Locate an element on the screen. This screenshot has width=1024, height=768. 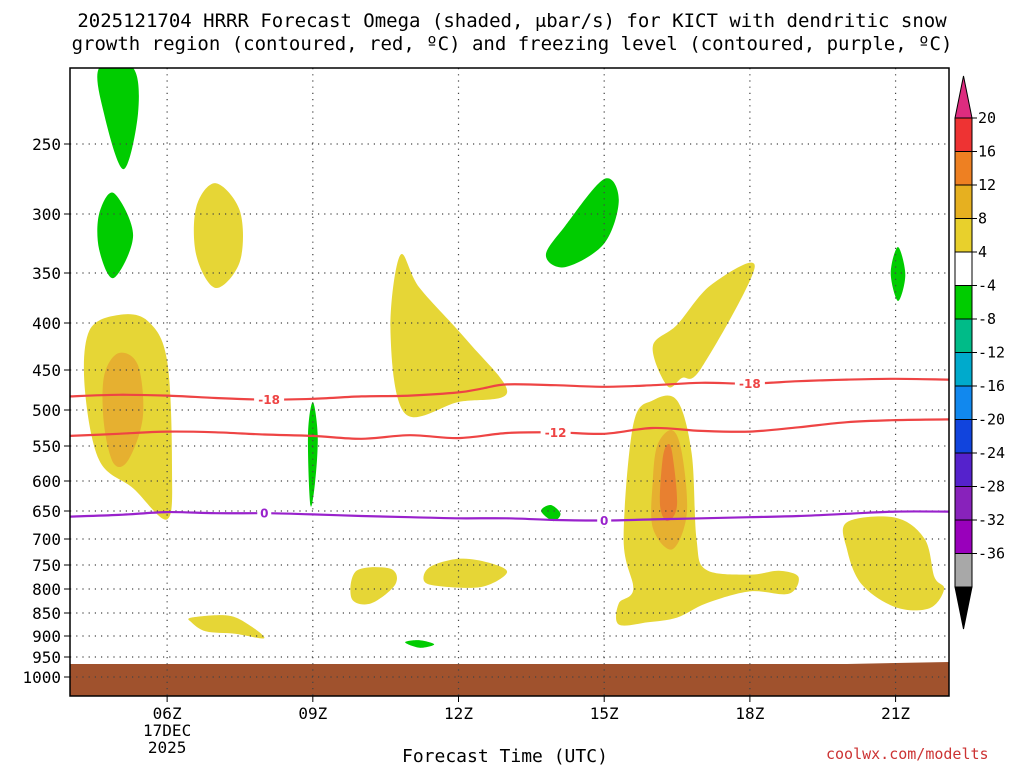
y-tick-label-650: 650 is located at coordinates (46, 511).